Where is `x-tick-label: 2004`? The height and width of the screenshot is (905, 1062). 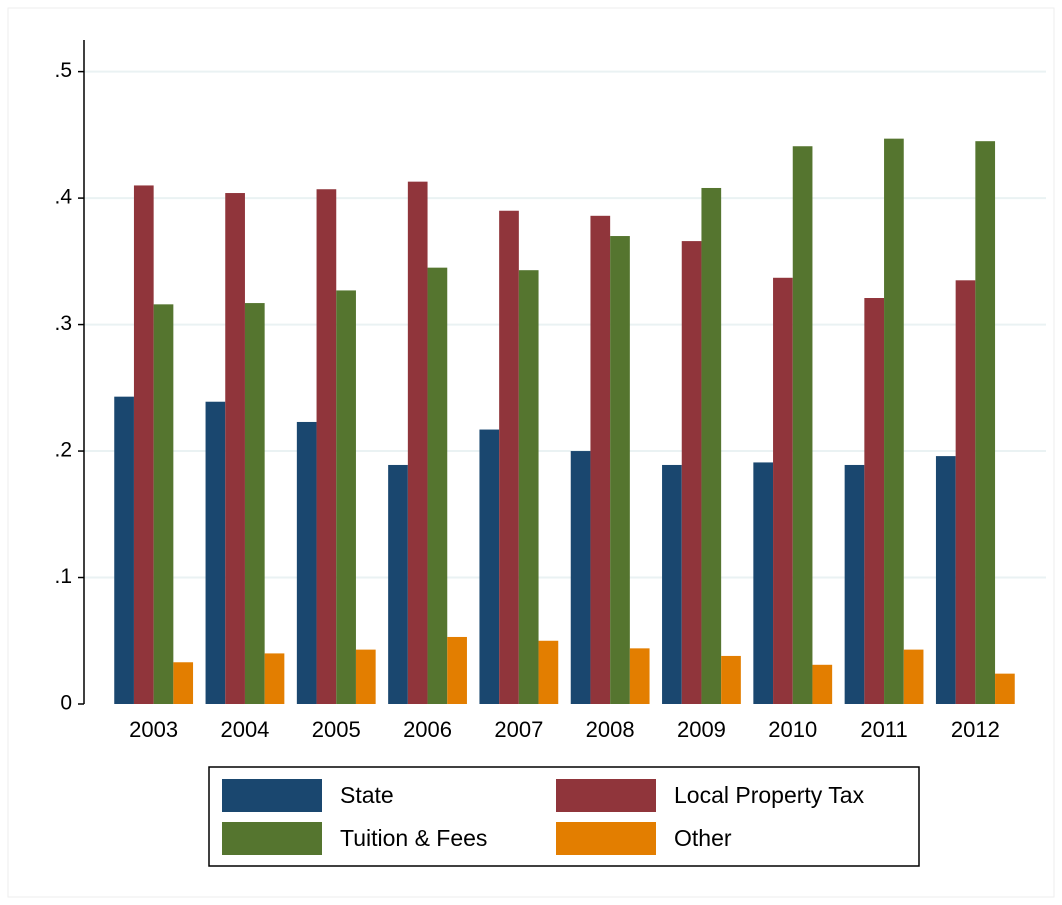 x-tick-label: 2004 is located at coordinates (244, 729).